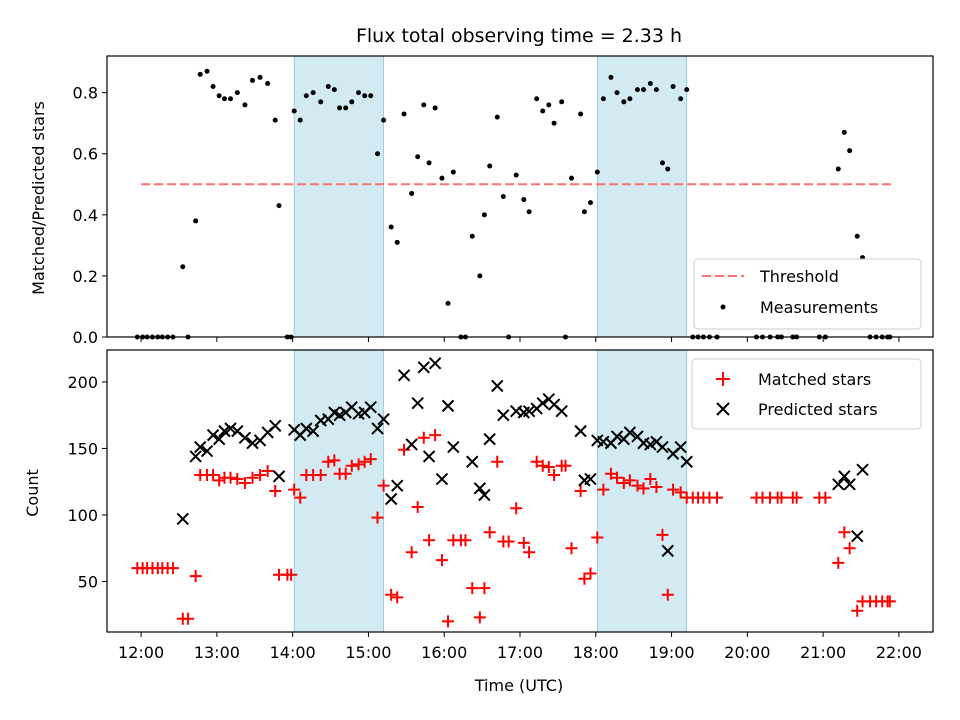 This screenshot has height=720, width=960. Describe the element at coordinates (723, 307) in the screenshot. I see `measurements-legend-swatch` at that location.